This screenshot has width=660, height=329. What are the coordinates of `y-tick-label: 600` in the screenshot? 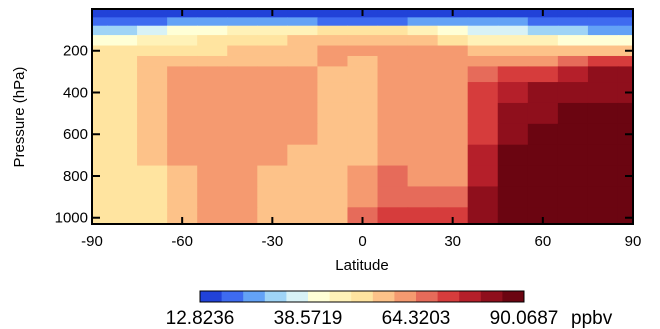 It's located at (75, 134).